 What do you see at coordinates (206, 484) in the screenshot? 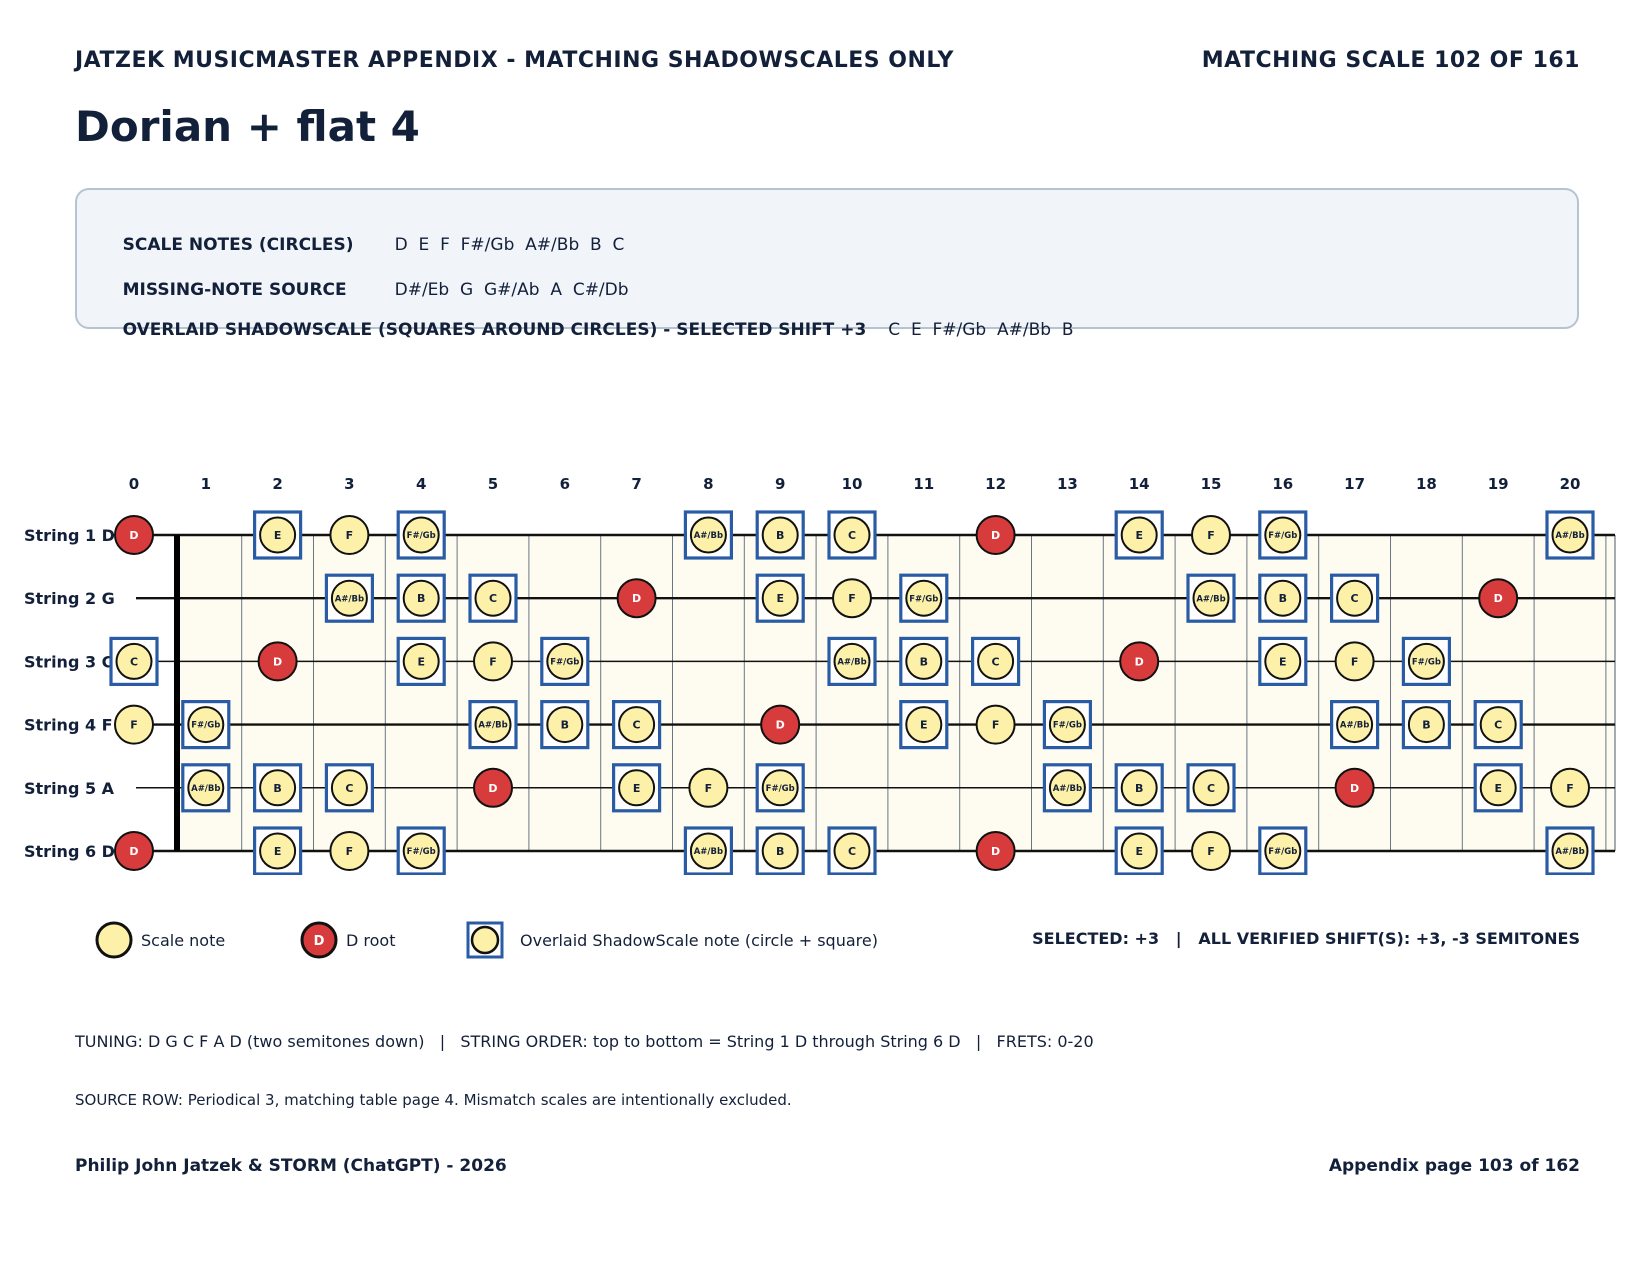
I see `fret-number: 1` at bounding box center [206, 484].